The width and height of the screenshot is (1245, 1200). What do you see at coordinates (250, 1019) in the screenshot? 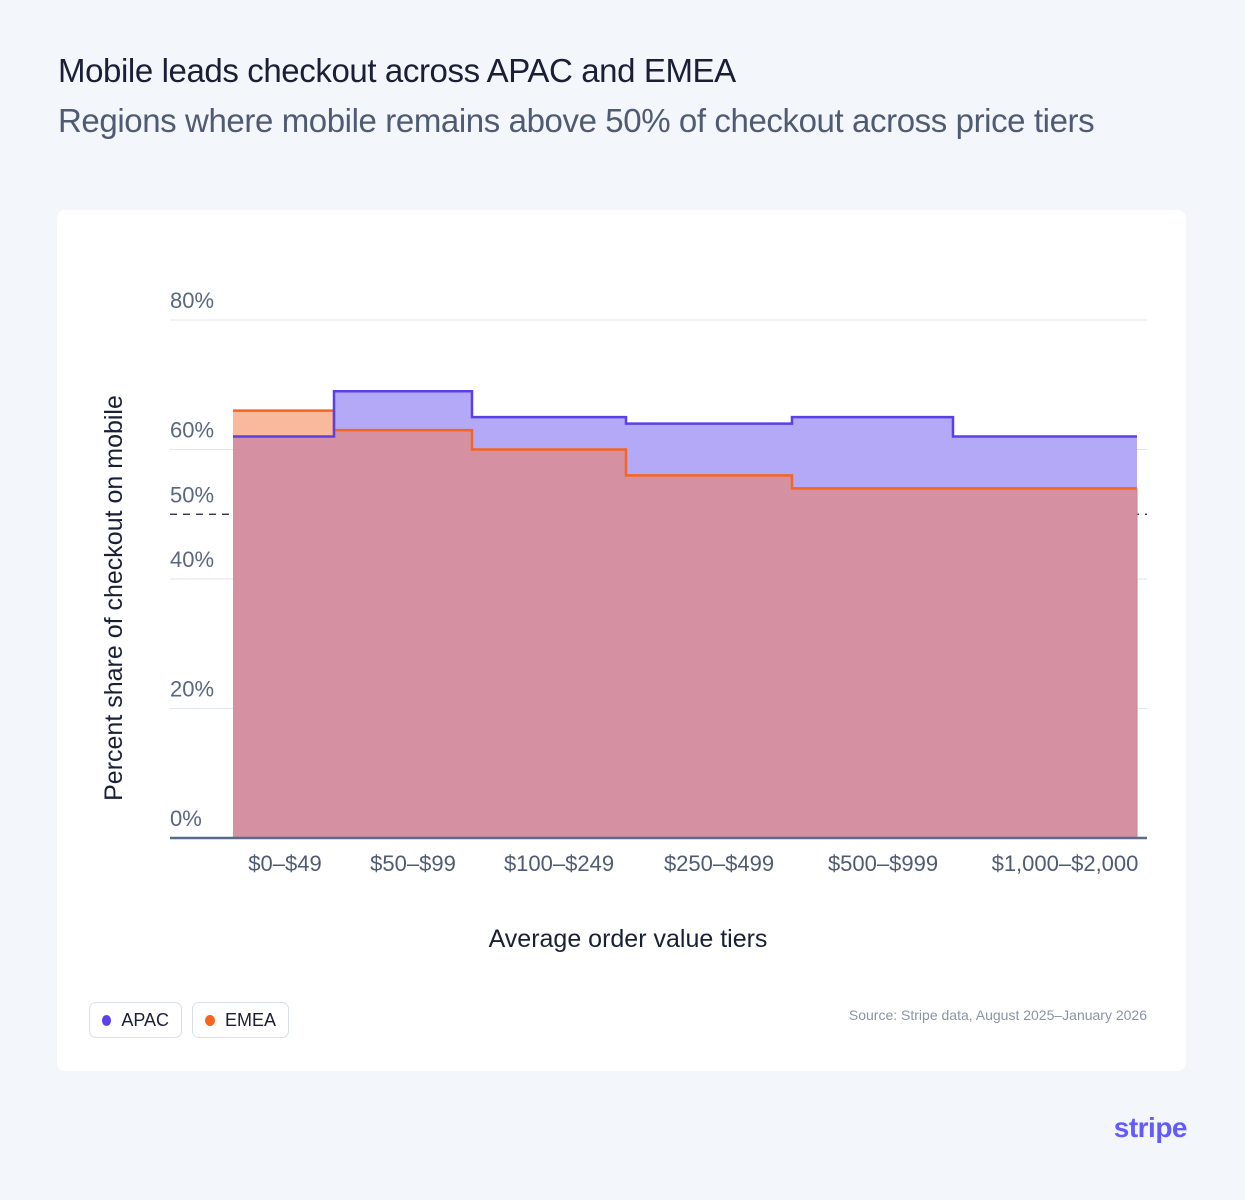
I see `legend-label-emea: EMEA` at bounding box center [250, 1019].